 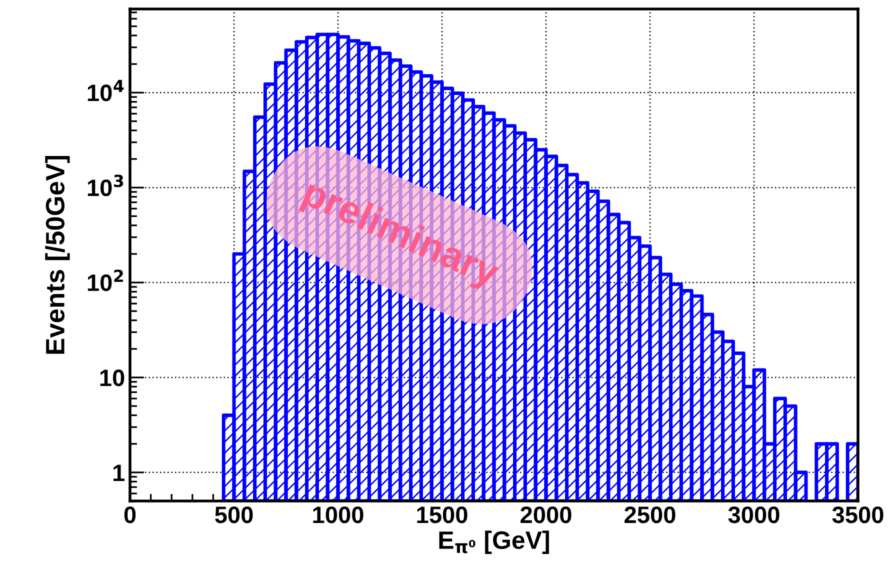 What do you see at coordinates (112, 378) in the screenshot?
I see `y-tick-label: 10` at bounding box center [112, 378].